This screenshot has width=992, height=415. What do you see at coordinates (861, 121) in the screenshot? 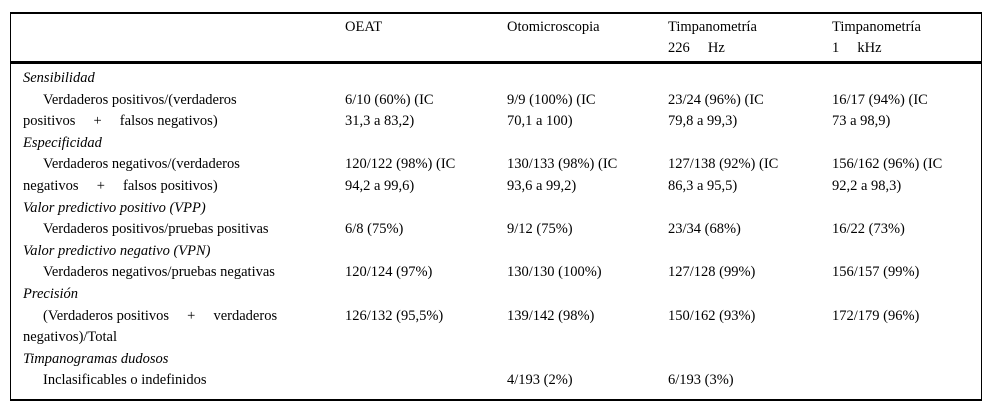
I see `value-line: 73 a 98,9)` at bounding box center [861, 121].